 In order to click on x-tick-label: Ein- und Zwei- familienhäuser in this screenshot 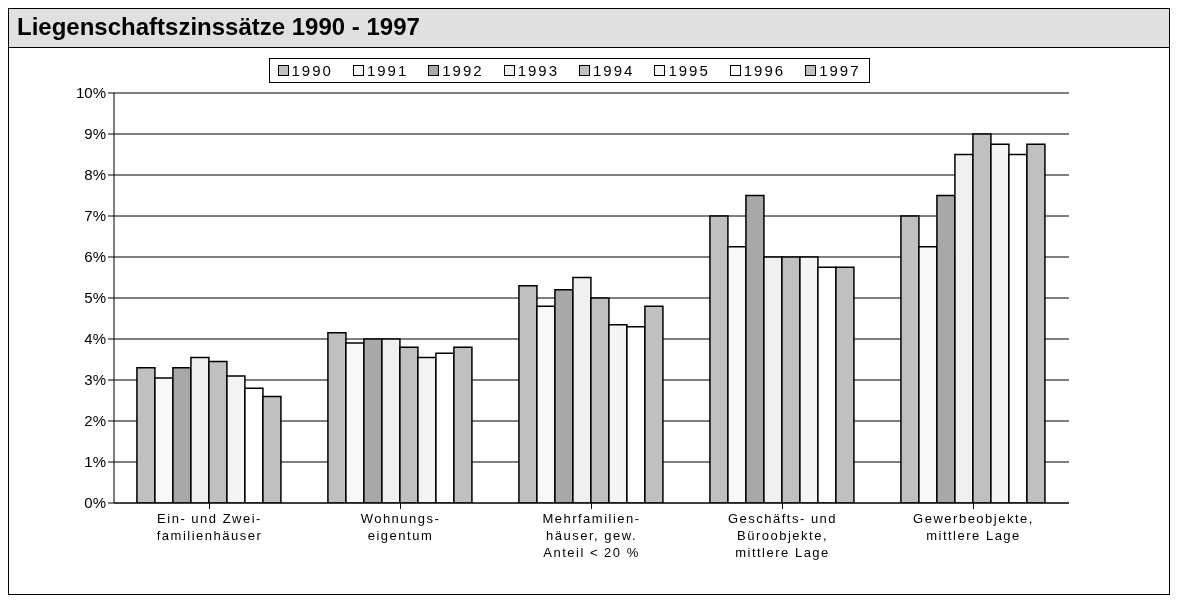, I will do `click(209, 527)`.